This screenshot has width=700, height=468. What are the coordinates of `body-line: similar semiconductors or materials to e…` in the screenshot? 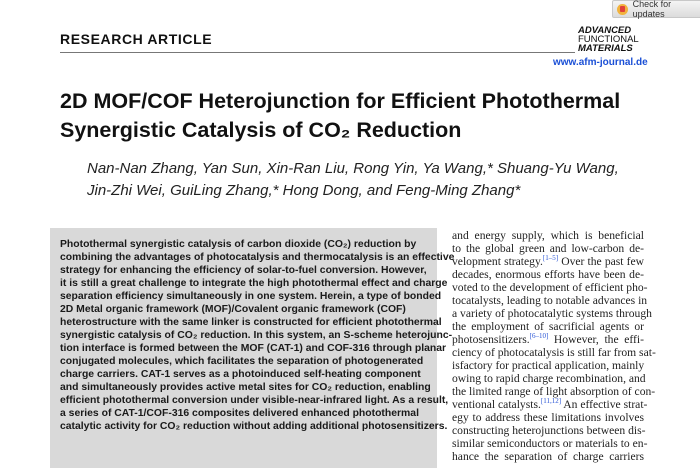 It's located at (550, 443).